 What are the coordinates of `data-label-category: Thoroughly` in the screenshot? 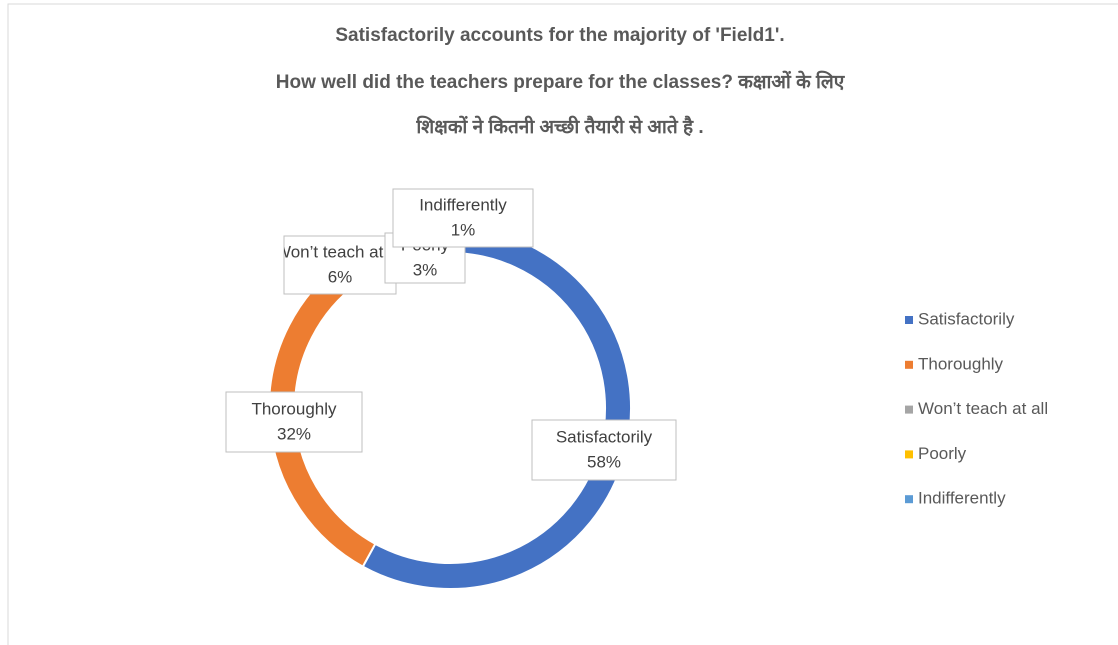 It's located at (294, 408).